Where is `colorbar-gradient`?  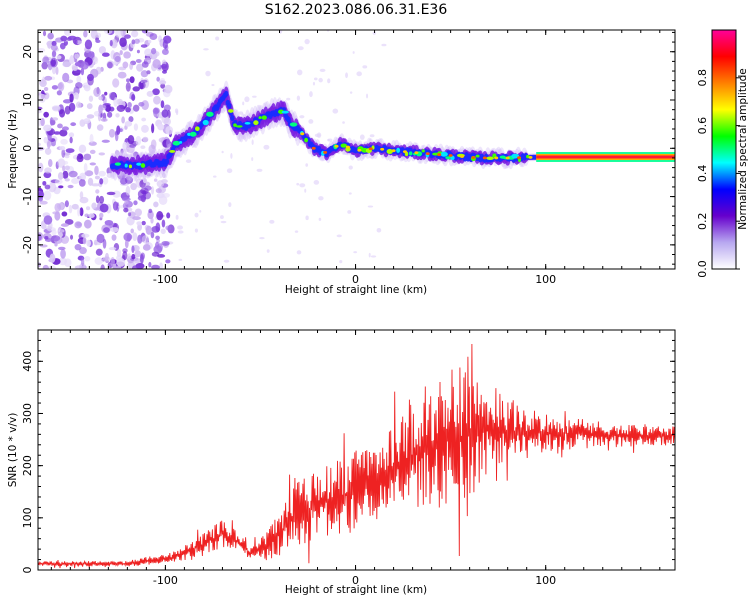 colorbar-gradient is located at coordinates (724, 149).